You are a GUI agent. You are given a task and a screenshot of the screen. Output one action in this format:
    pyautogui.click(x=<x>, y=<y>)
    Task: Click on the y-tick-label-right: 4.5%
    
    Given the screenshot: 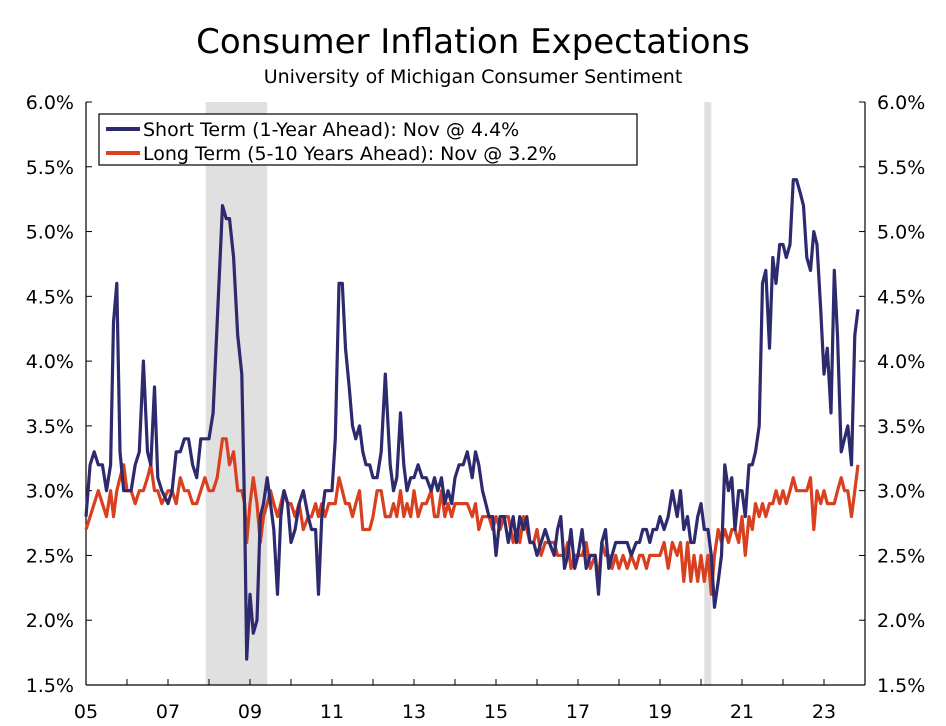 What is the action you would take?
    pyautogui.click(x=901, y=297)
    